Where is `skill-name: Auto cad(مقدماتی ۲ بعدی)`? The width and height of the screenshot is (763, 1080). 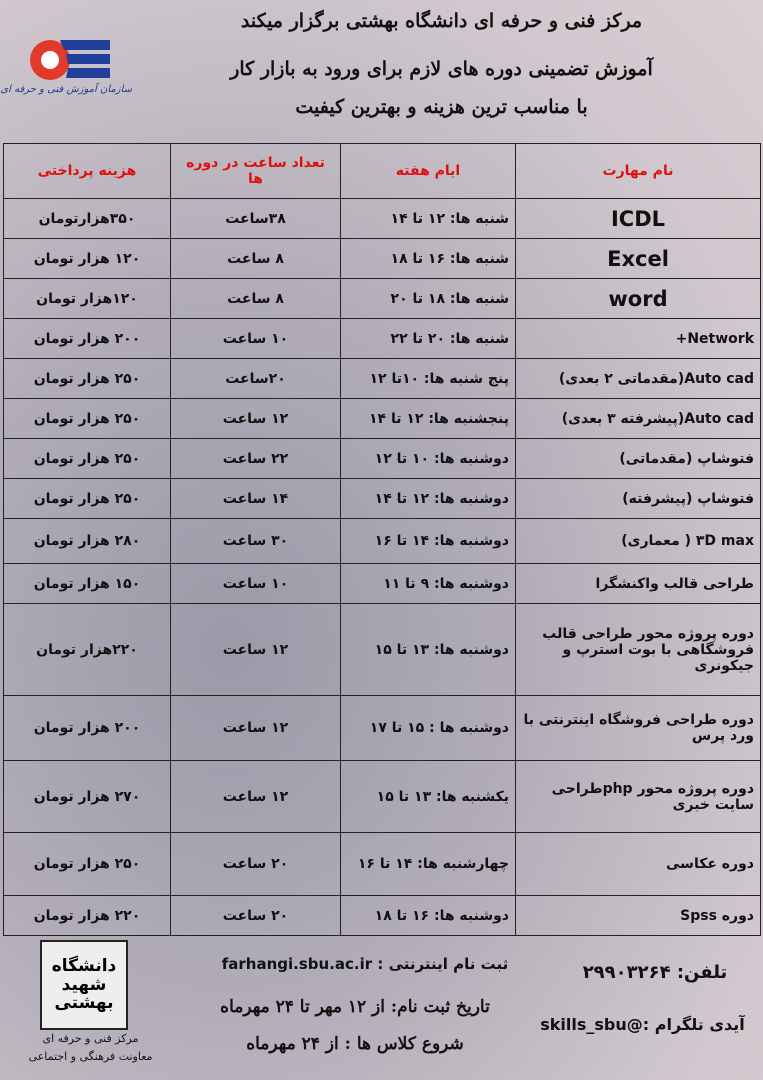 skill-name: Auto cad(مقدماتی ۲ بعدی) is located at coordinates (638, 378).